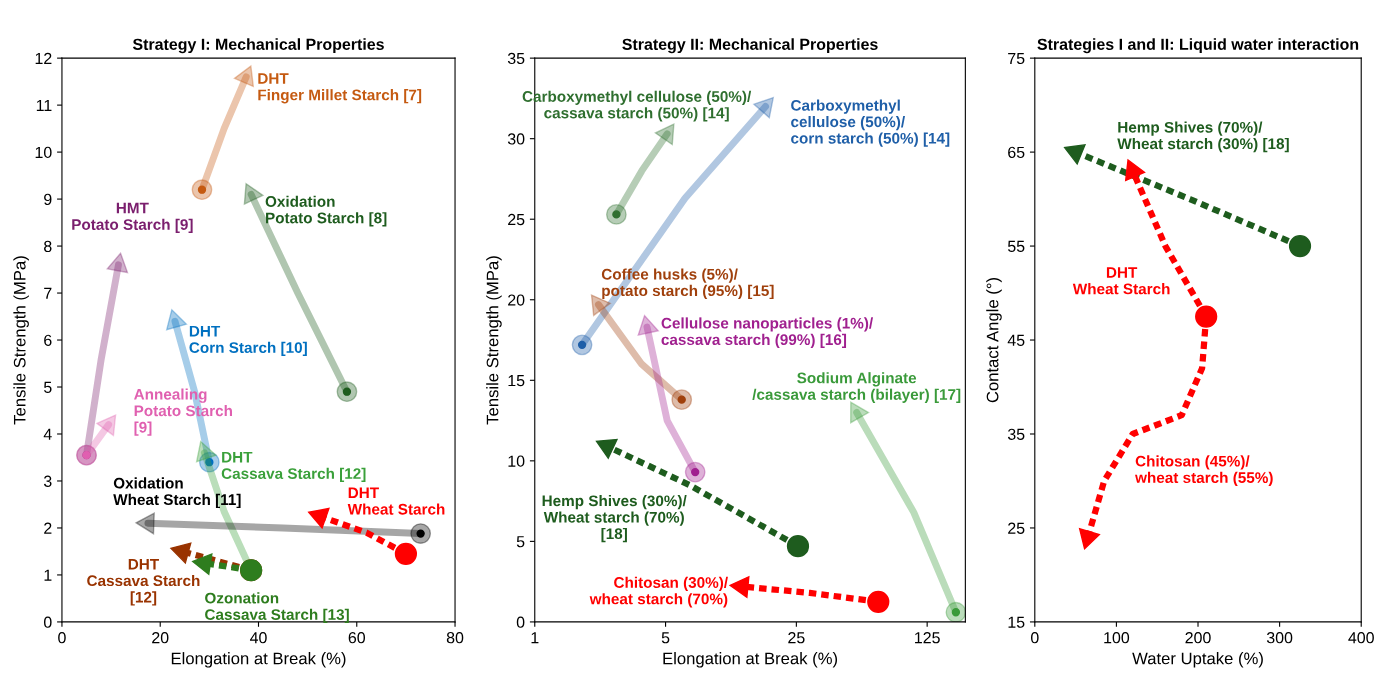 Image resolution: width=1389 pixels, height=676 pixels. I want to click on y-tick-label: 7, so click(48, 293).